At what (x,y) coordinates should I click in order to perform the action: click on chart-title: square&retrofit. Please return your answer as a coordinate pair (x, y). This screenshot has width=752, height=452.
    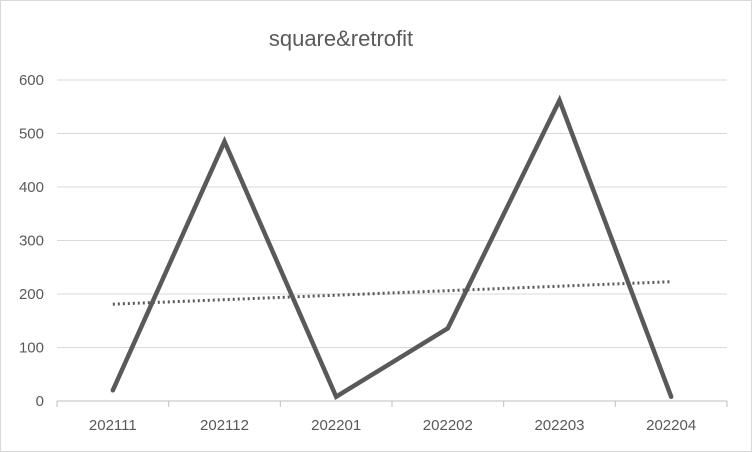
    Looking at the image, I should click on (341, 38).